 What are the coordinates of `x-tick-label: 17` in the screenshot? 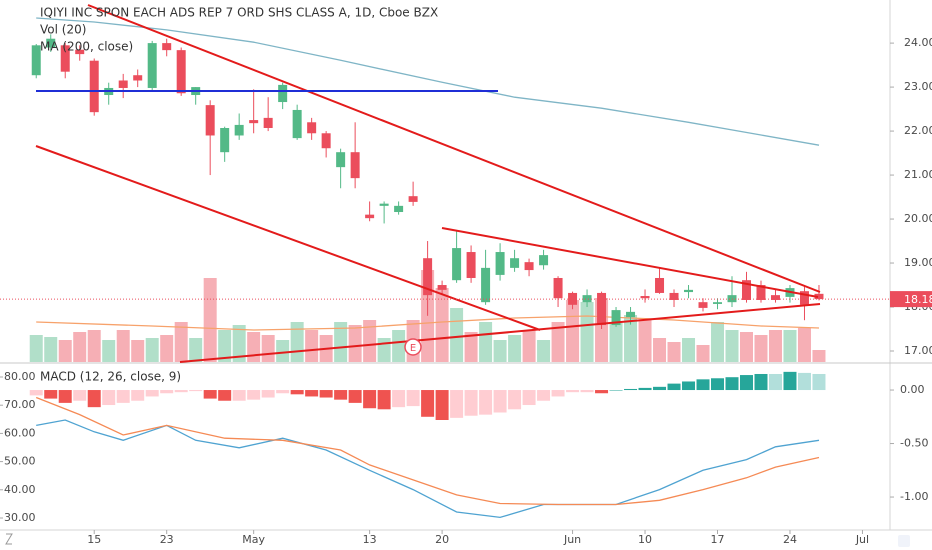 It's located at (718, 539).